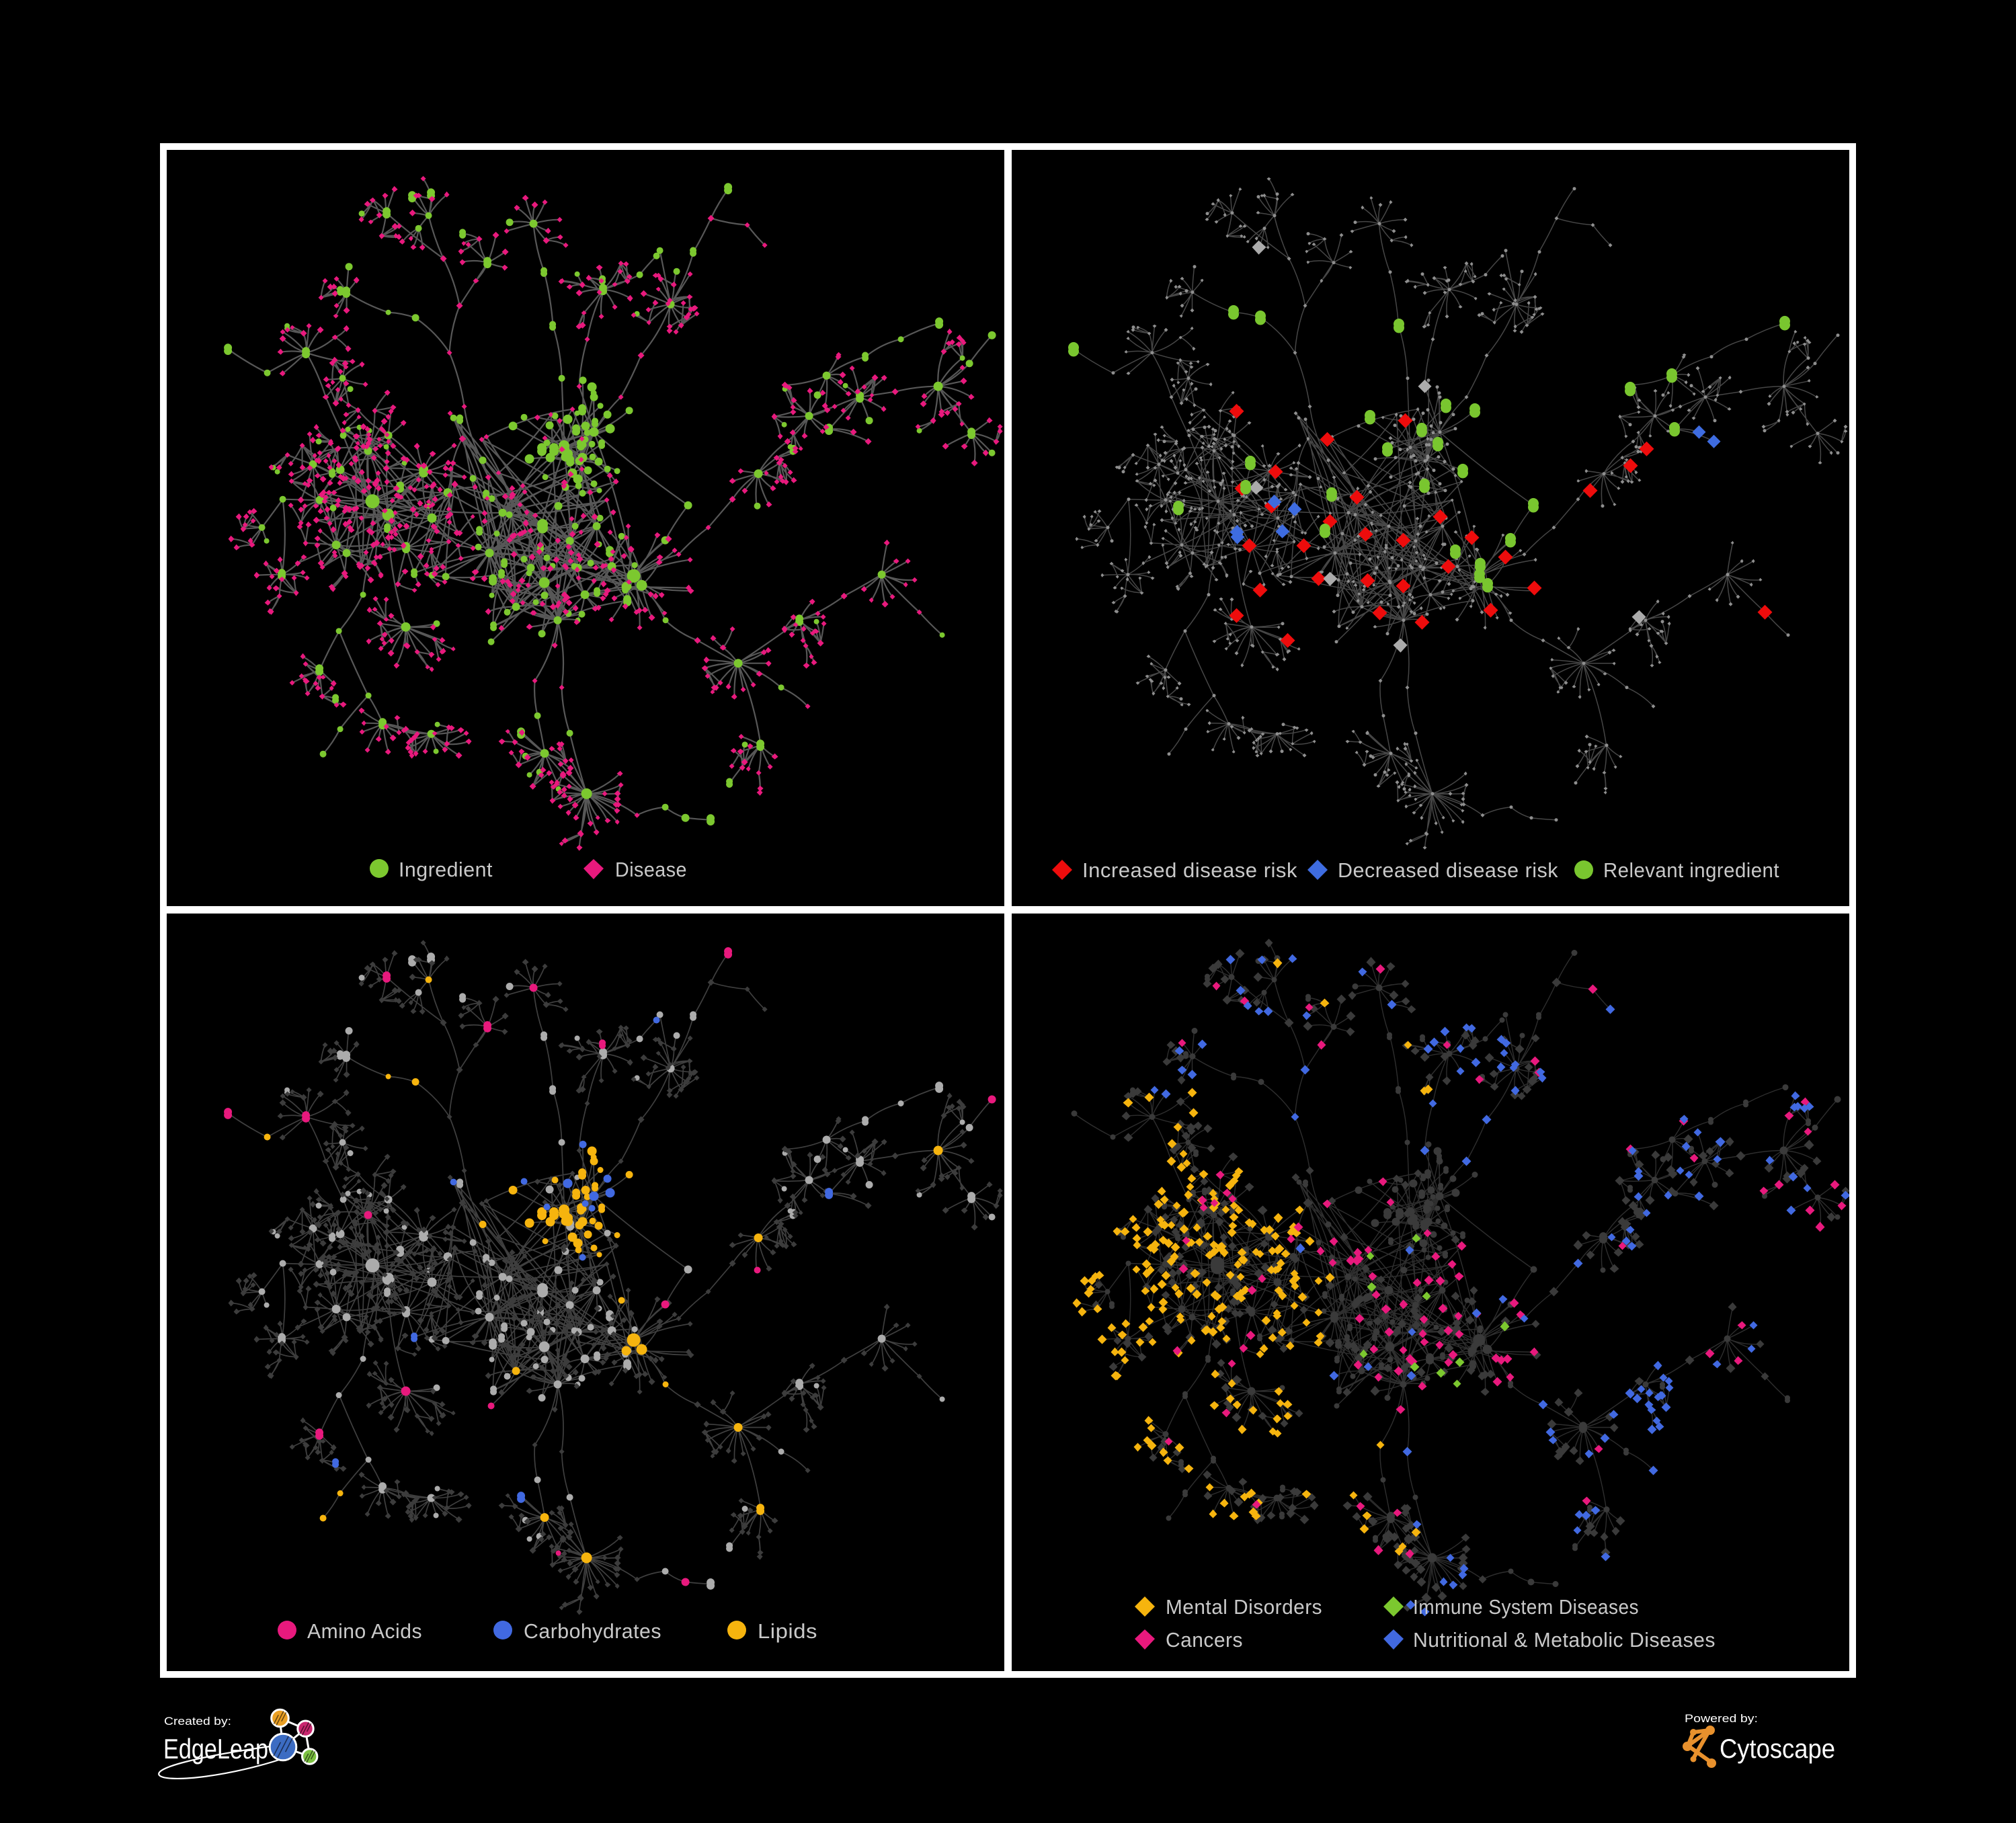 Image resolution: width=2016 pixels, height=1823 pixels. Describe the element at coordinates (1777, 1749) in the screenshot. I see `svg-text: Cytoscape` at that location.